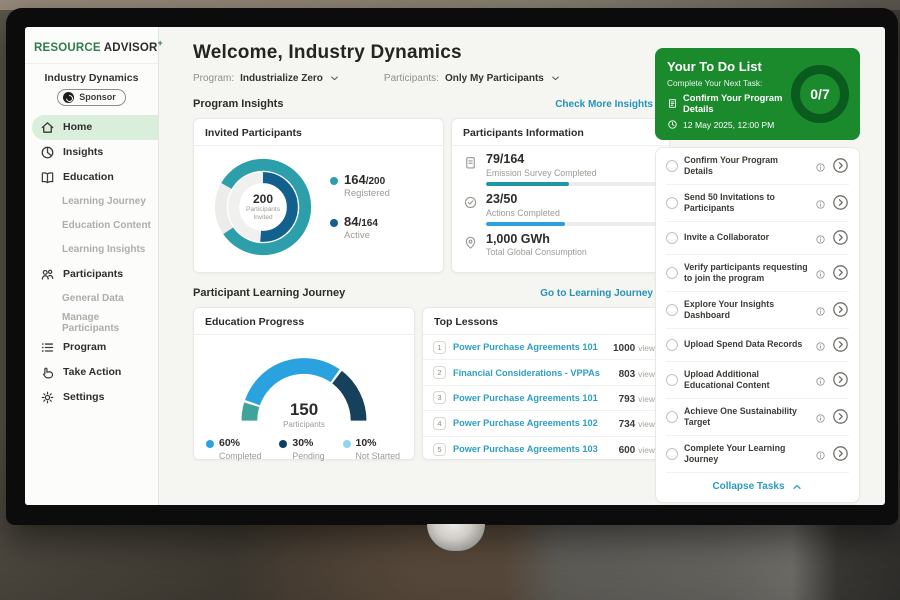 The image size is (900, 600). Describe the element at coordinates (104, 250) in the screenshot. I see `sidebar-item-label: Learning Insights` at that location.